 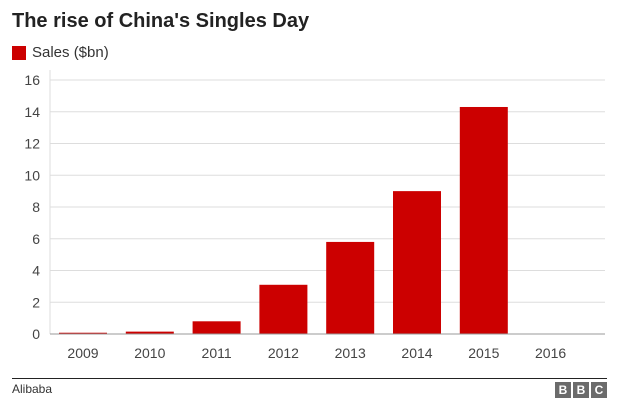 What do you see at coordinates (309, 378) in the screenshot?
I see `footer-rule` at bounding box center [309, 378].